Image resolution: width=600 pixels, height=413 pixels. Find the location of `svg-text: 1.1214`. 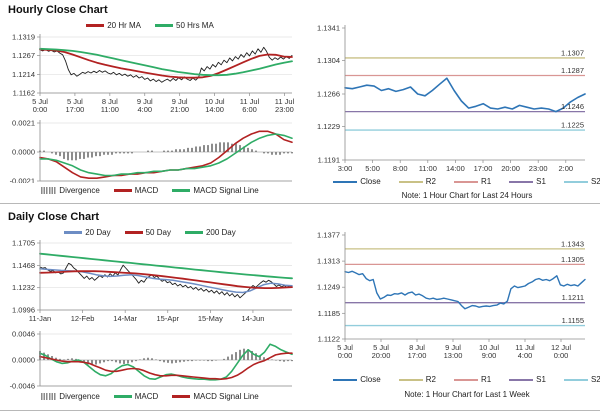

svg-text: 1.1214 is located at coordinates (23, 74).